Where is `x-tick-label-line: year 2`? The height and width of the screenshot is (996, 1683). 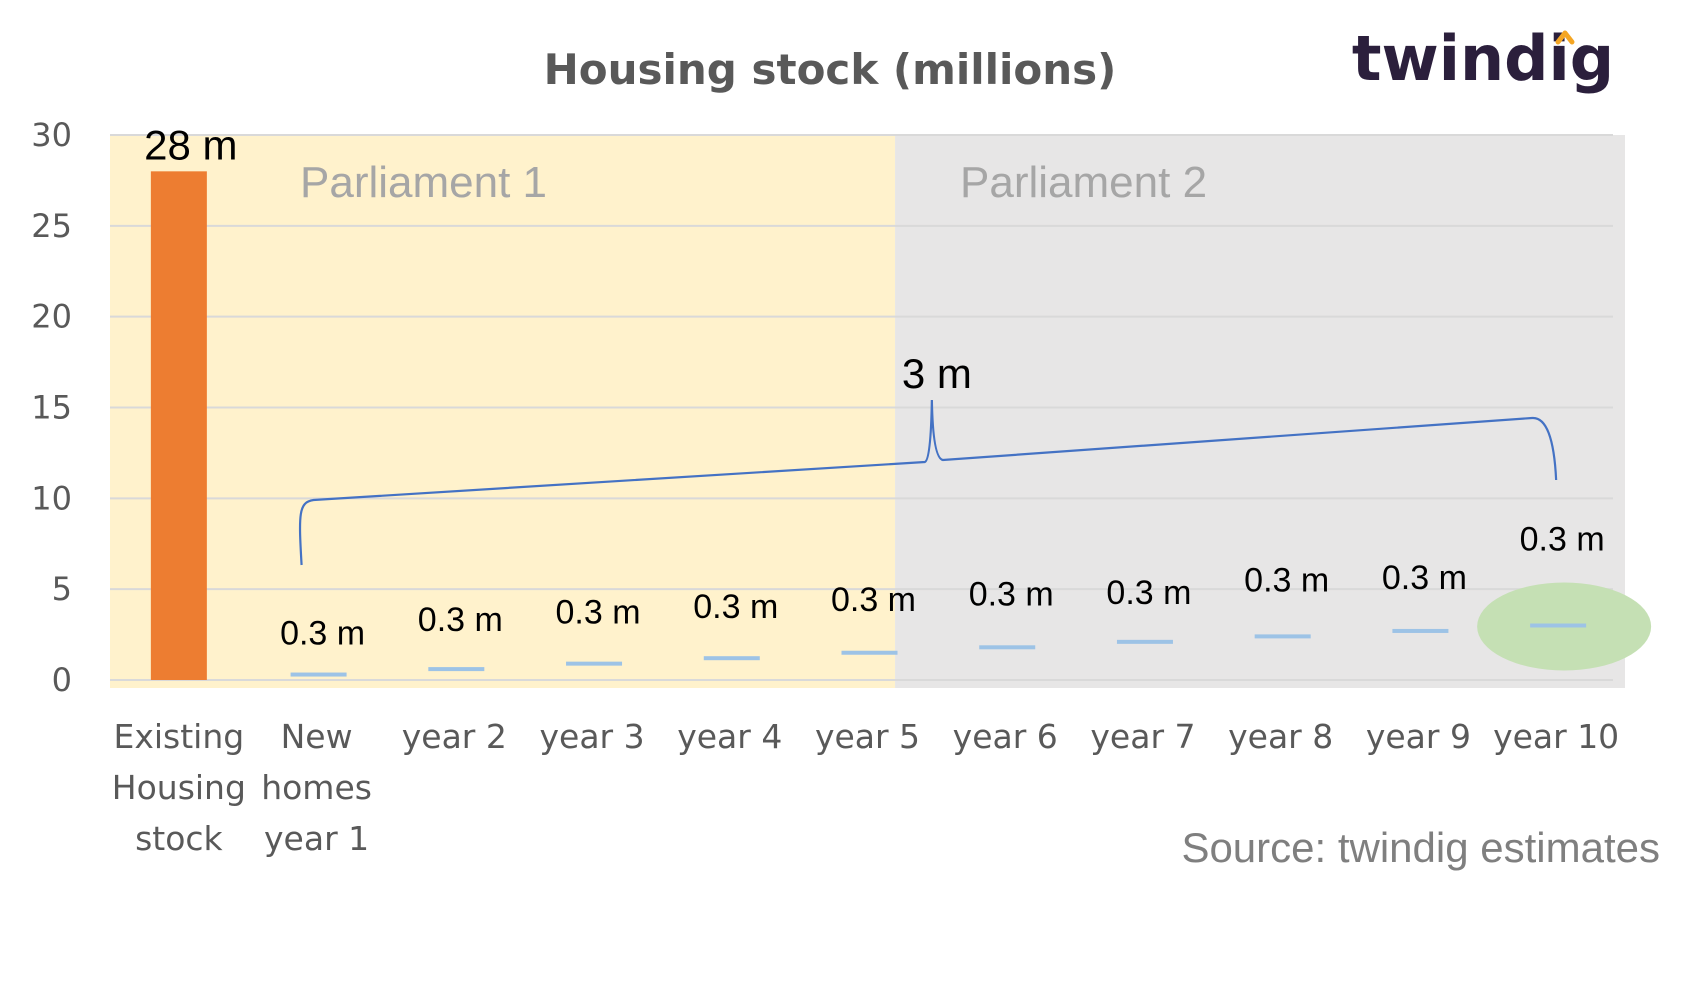 x-tick-label-line: year 2 is located at coordinates (454, 736).